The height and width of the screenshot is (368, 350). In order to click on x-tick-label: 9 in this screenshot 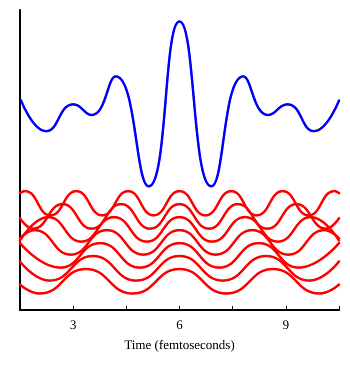, I will do `click(286, 324)`.